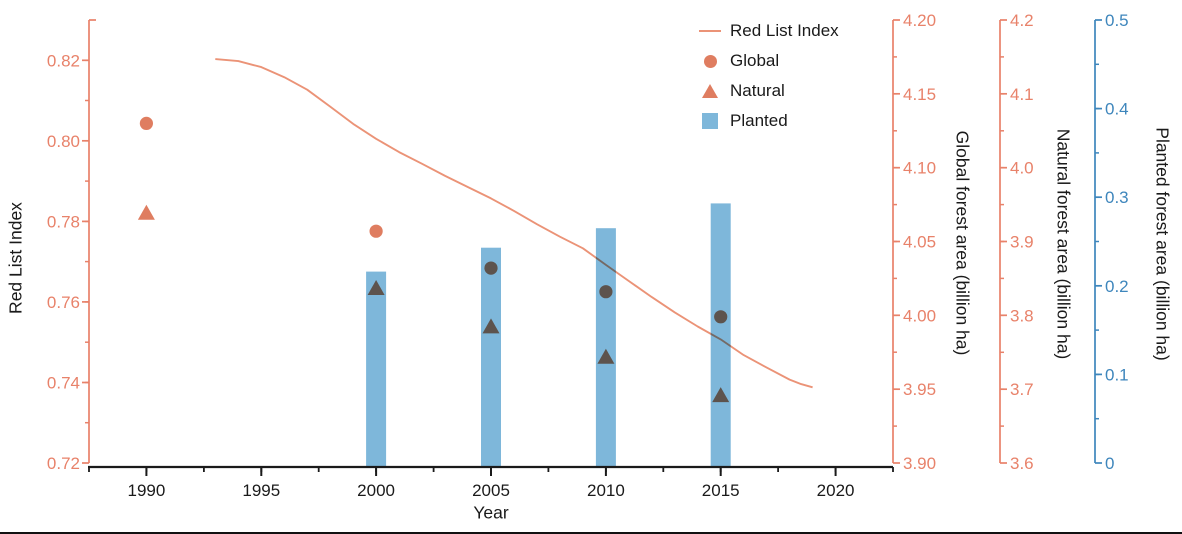 This screenshot has width=1182, height=534. What do you see at coordinates (836, 490) in the screenshot?
I see `x-tick-label: 2020` at bounding box center [836, 490].